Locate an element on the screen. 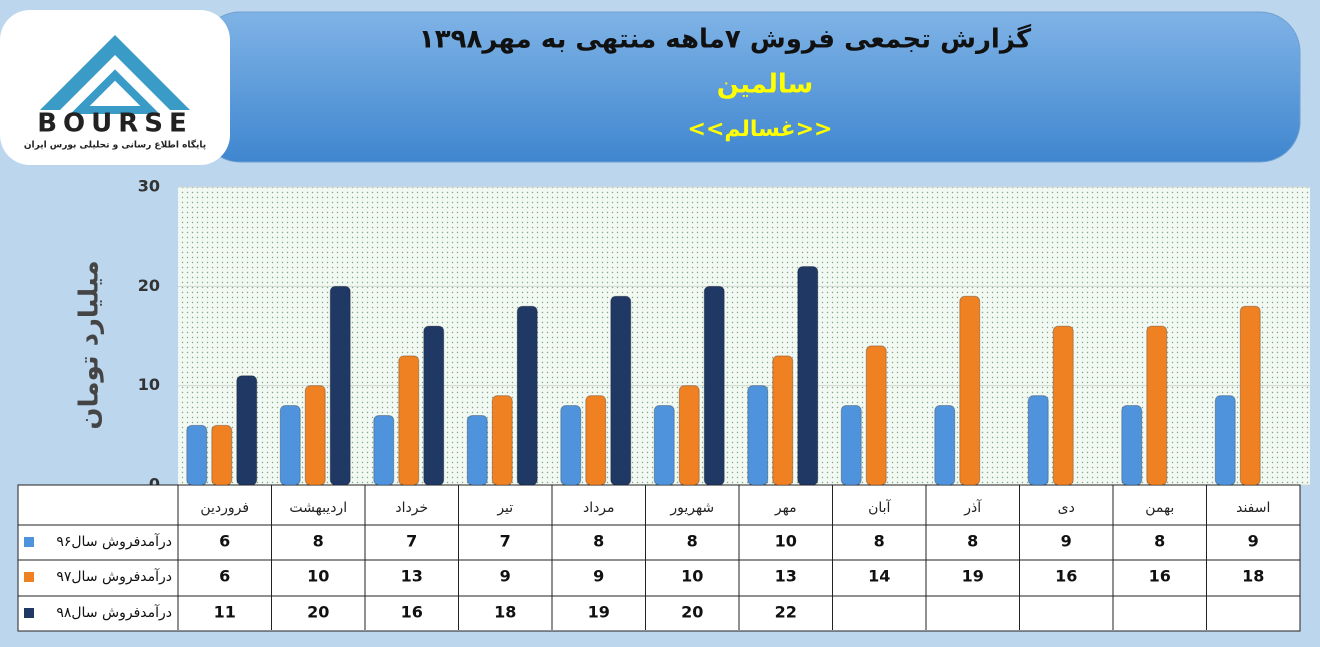 Image resolution: width=1320 pixels, height=647 pixels. y-axis-label: میلیارد تومان is located at coordinates (90, 344).